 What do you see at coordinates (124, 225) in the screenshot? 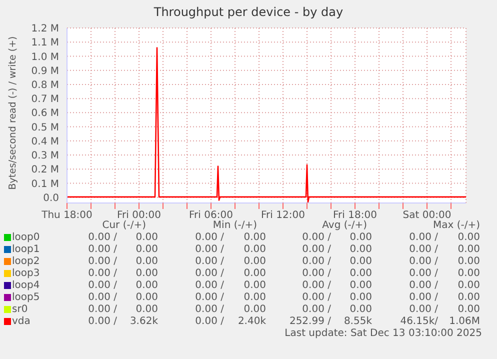
I see `text: Cur (-/+)` at bounding box center [124, 225].